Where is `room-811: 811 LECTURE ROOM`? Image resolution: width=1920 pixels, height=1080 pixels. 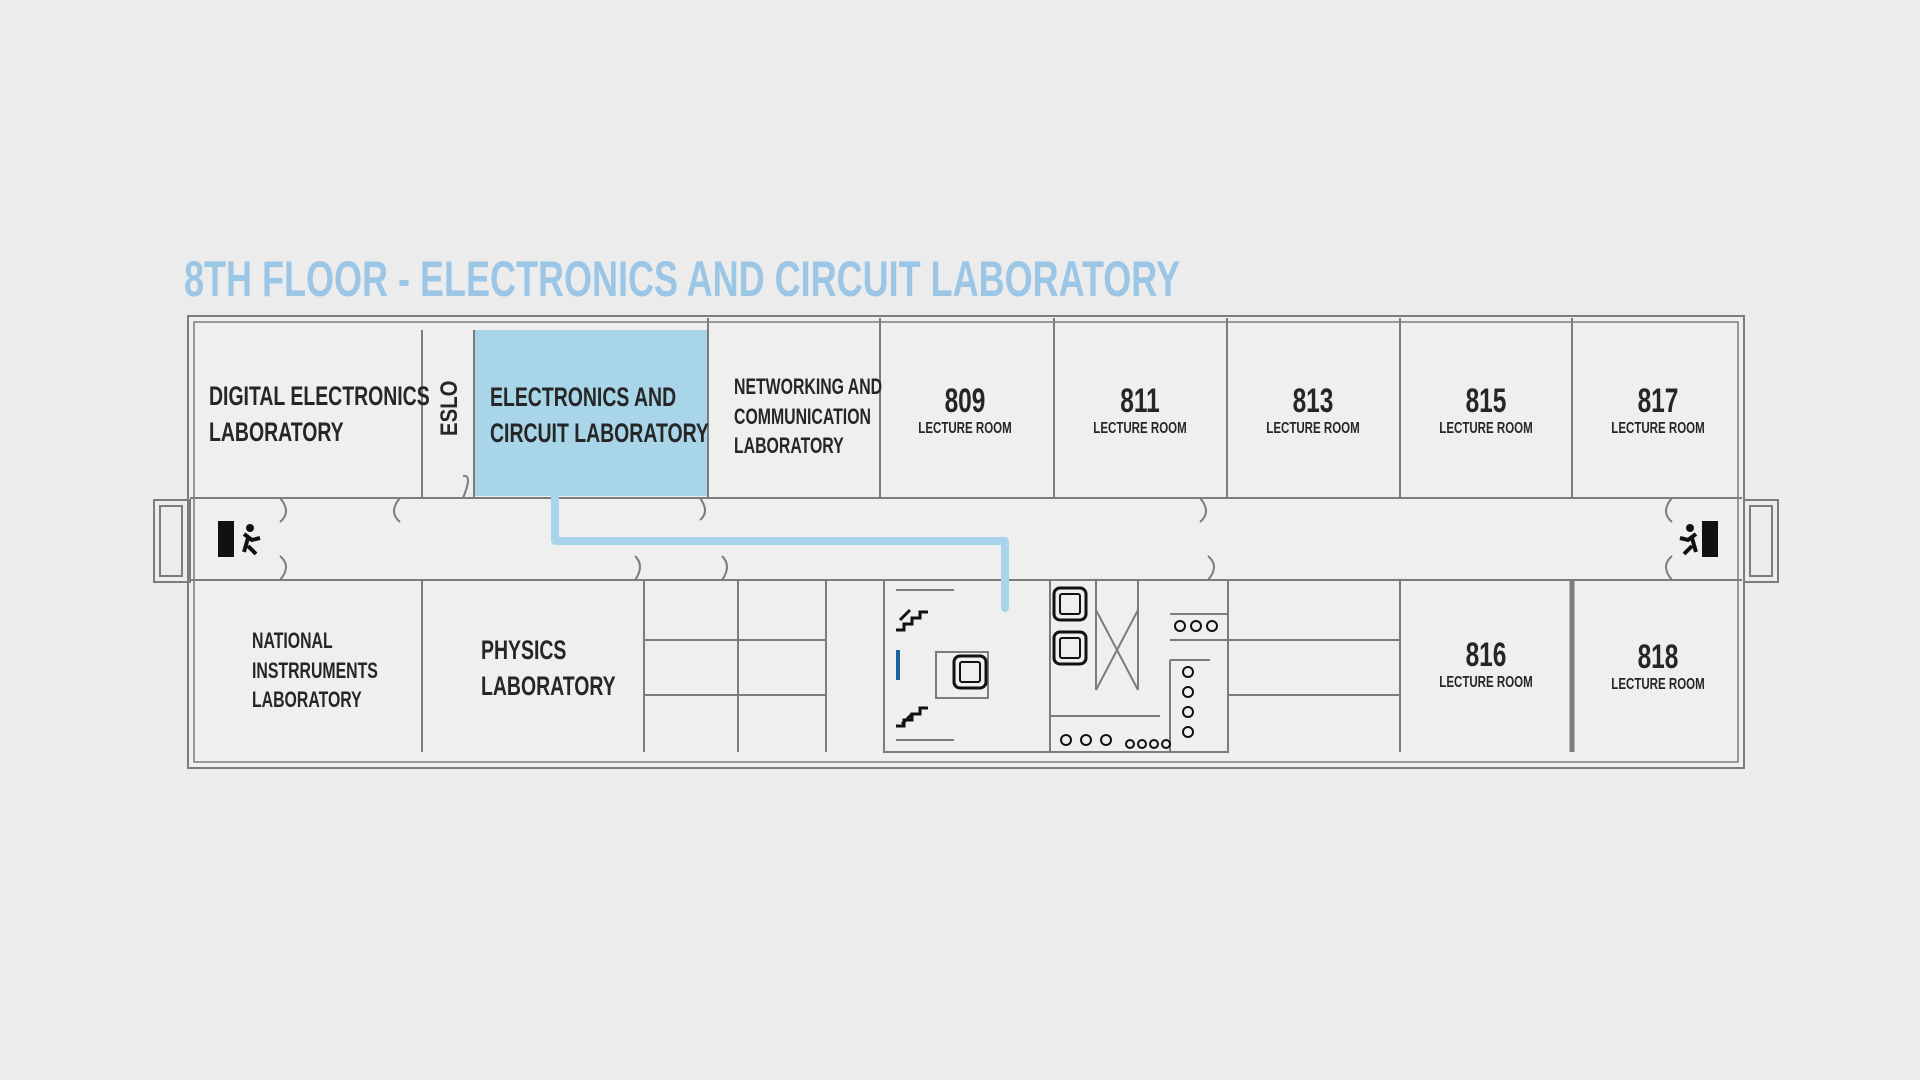
room-811: 811 LECTURE ROOM is located at coordinates (1140, 410).